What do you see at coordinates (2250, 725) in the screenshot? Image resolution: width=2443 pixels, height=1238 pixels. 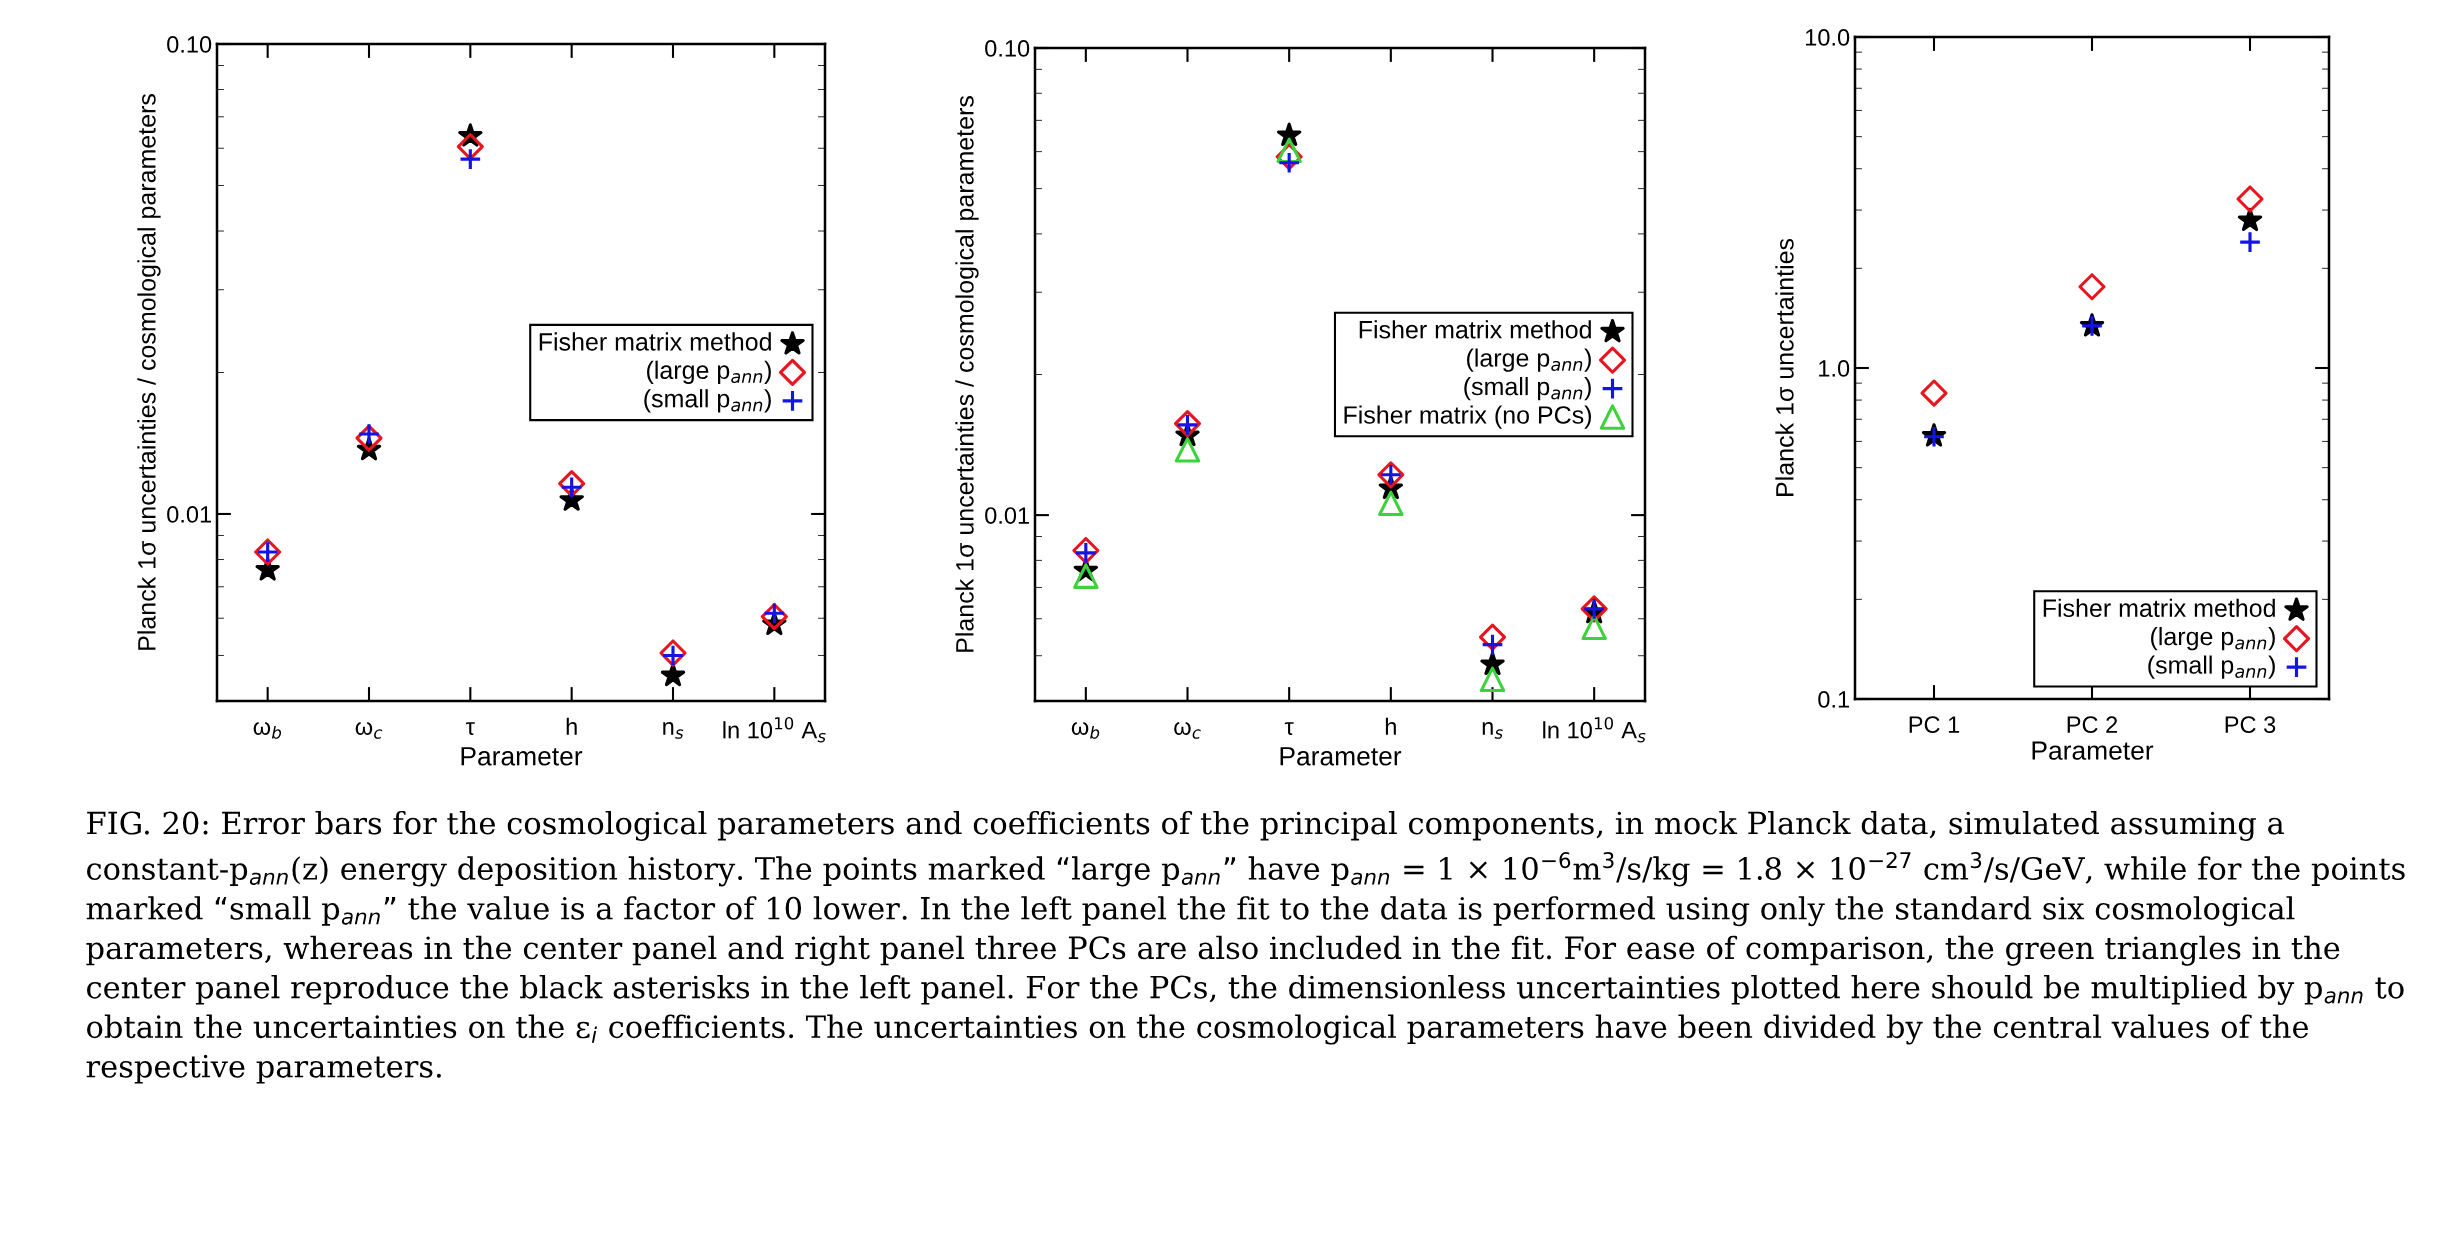 I see `x-tick-label: PC 3` at bounding box center [2250, 725].